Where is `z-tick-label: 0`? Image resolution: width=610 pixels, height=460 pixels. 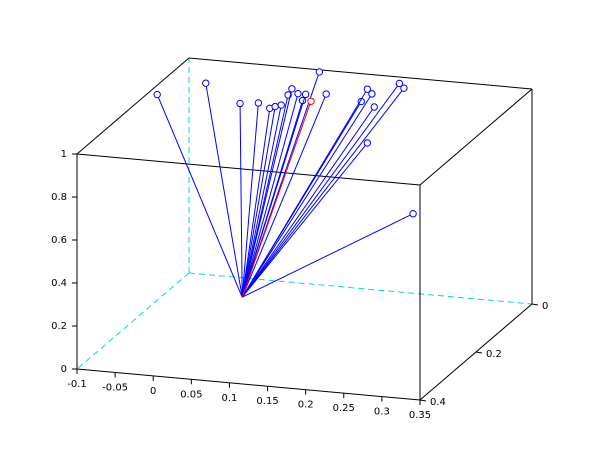
z-tick-label: 0 is located at coordinates (64, 369).